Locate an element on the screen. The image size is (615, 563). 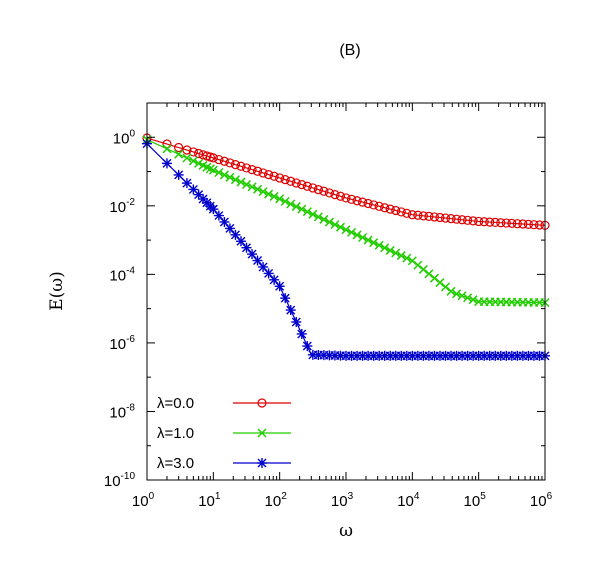
series-line is located at coordinates (346, 181).